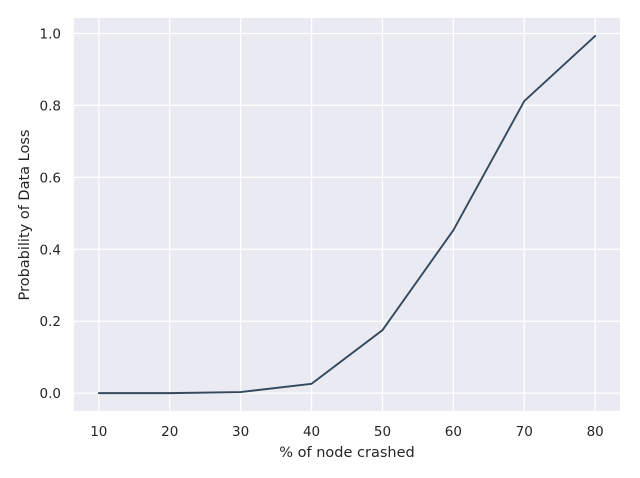  What do you see at coordinates (25, 215) in the screenshot?
I see `y-axis-label: Probability of Data Loss` at bounding box center [25, 215].